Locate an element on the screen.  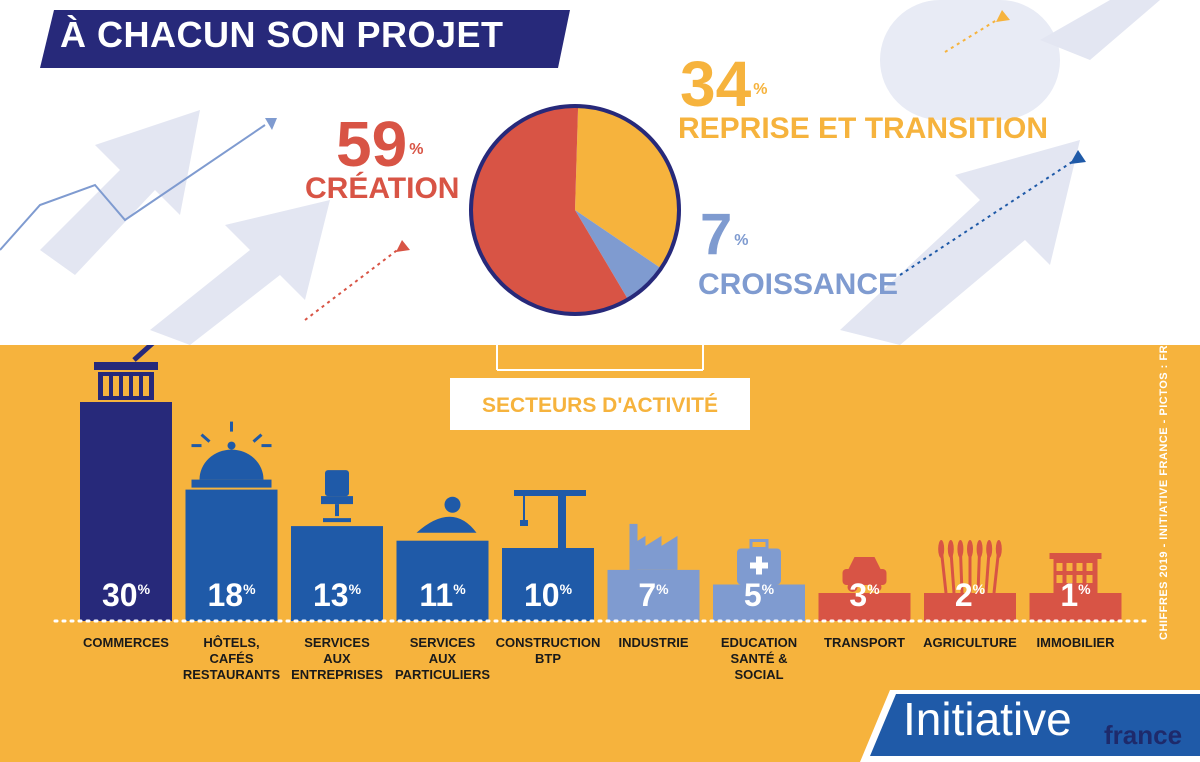
title-banner is located at coordinates (305, 39).